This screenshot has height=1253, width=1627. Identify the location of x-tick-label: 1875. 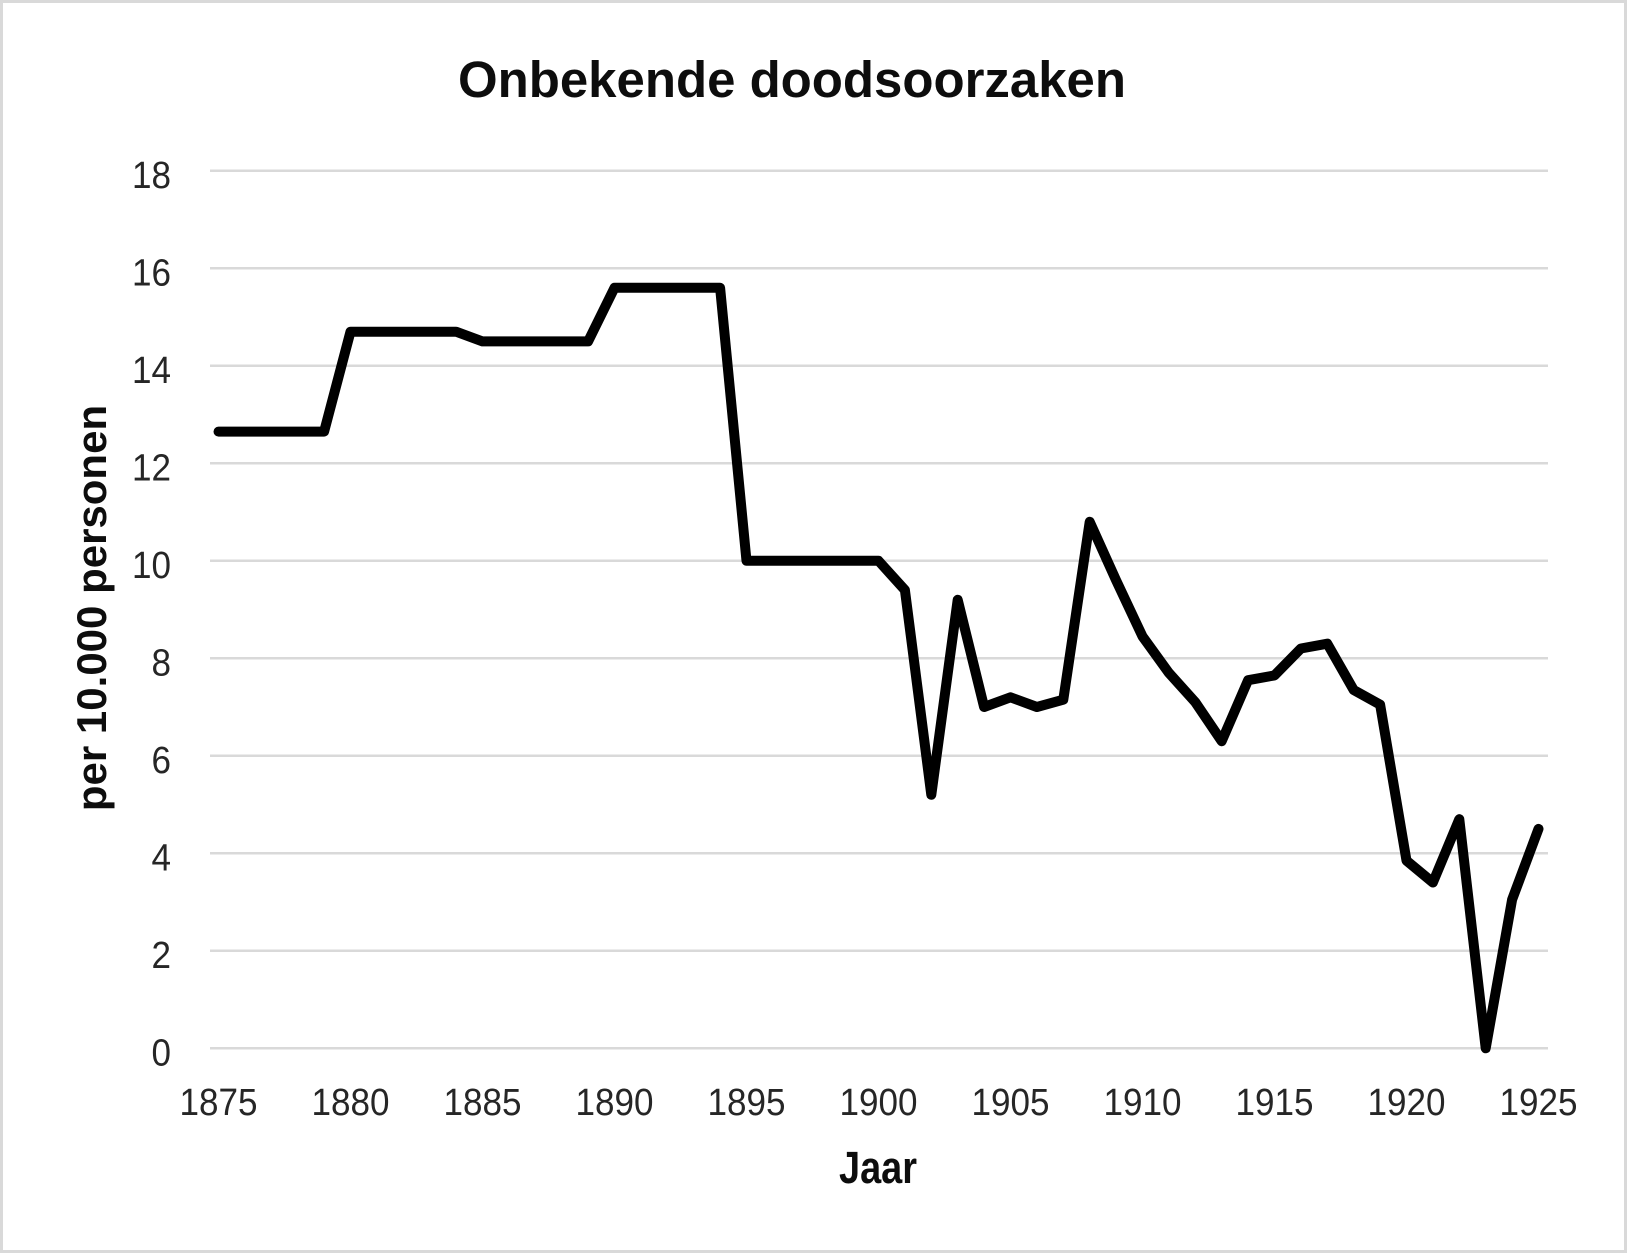
(219, 1103).